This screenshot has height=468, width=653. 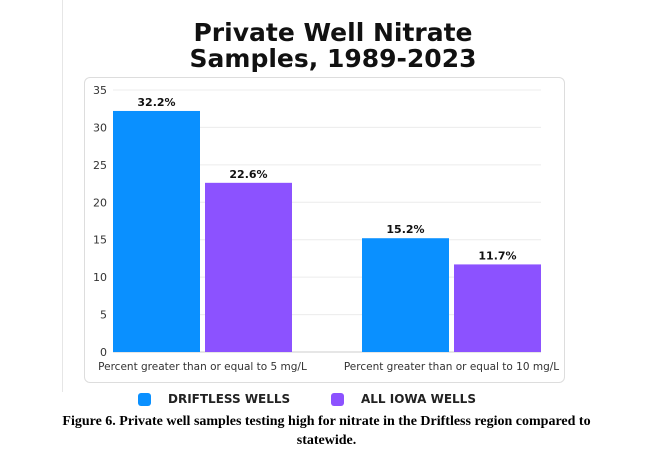 What do you see at coordinates (326, 440) in the screenshot?
I see `figure-caption-line-2: statewide.` at bounding box center [326, 440].